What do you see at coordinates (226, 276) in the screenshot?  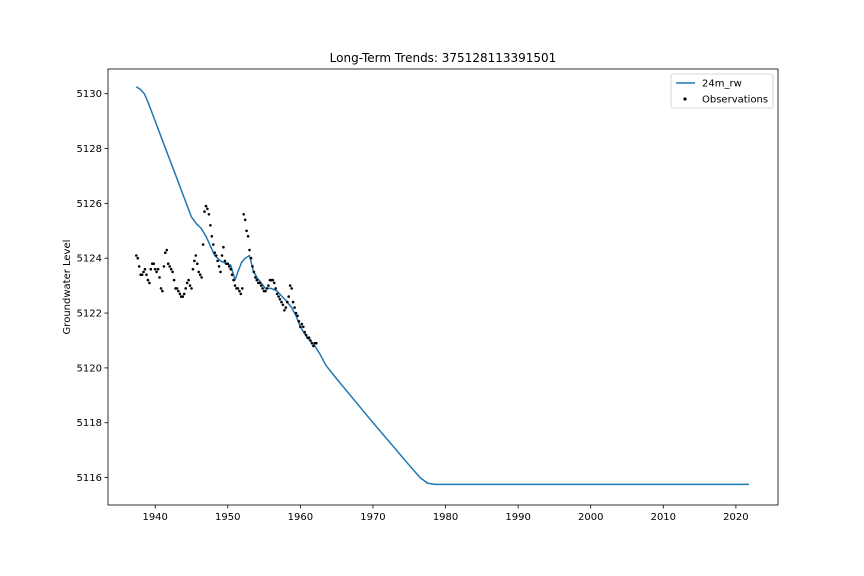 I see `observation-points` at bounding box center [226, 276].